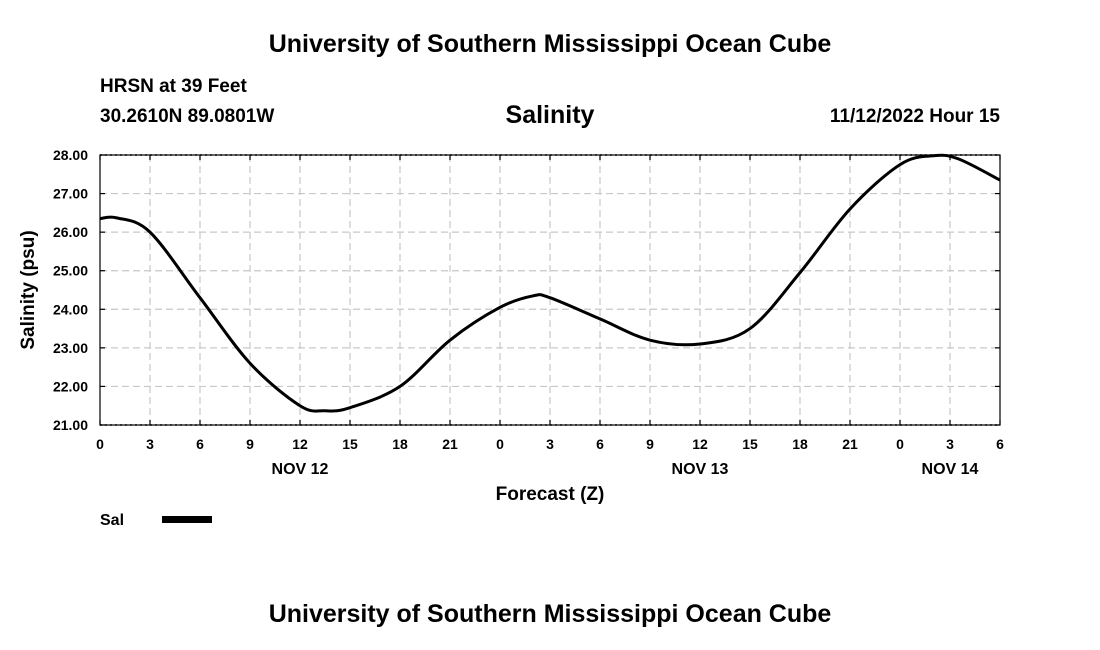  I want to click on date-label: NOV 14, so click(950, 469).